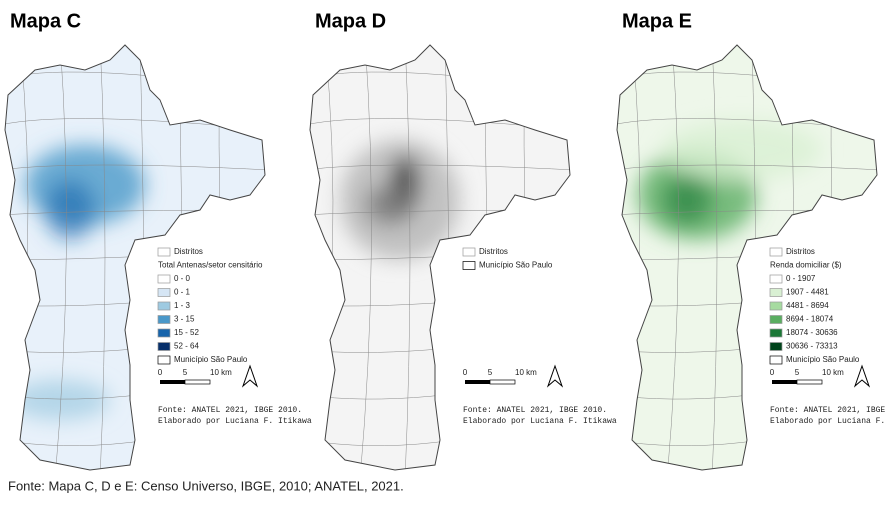 This screenshot has width=888, height=506. What do you see at coordinates (807, 305) in the screenshot?
I see `legend-label: 4481 - 8694` at bounding box center [807, 305].